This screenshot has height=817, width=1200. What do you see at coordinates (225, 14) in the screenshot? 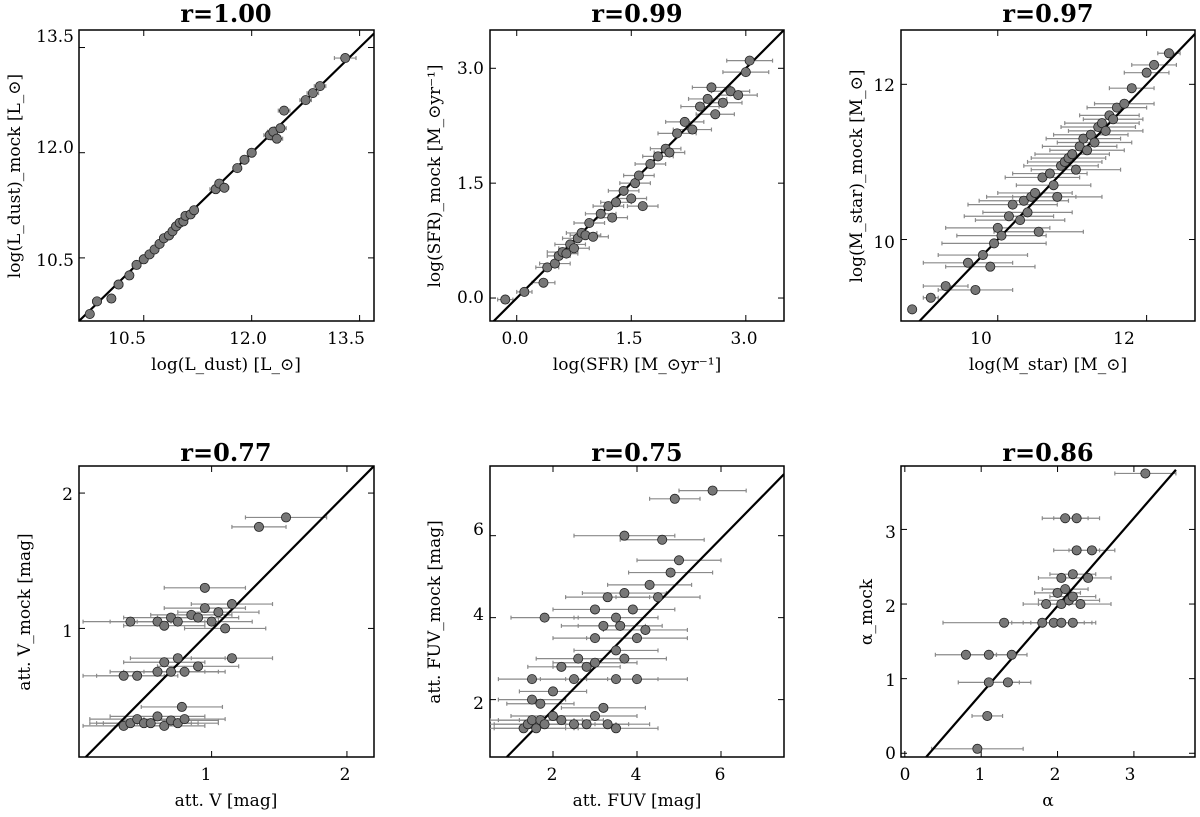
I see `panel-1-title: r=1.00` at bounding box center [225, 14].